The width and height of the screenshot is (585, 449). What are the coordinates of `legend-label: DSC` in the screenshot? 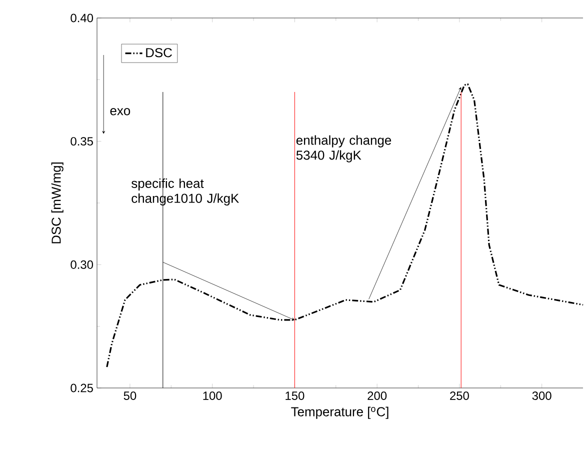 It's located at (159, 53).